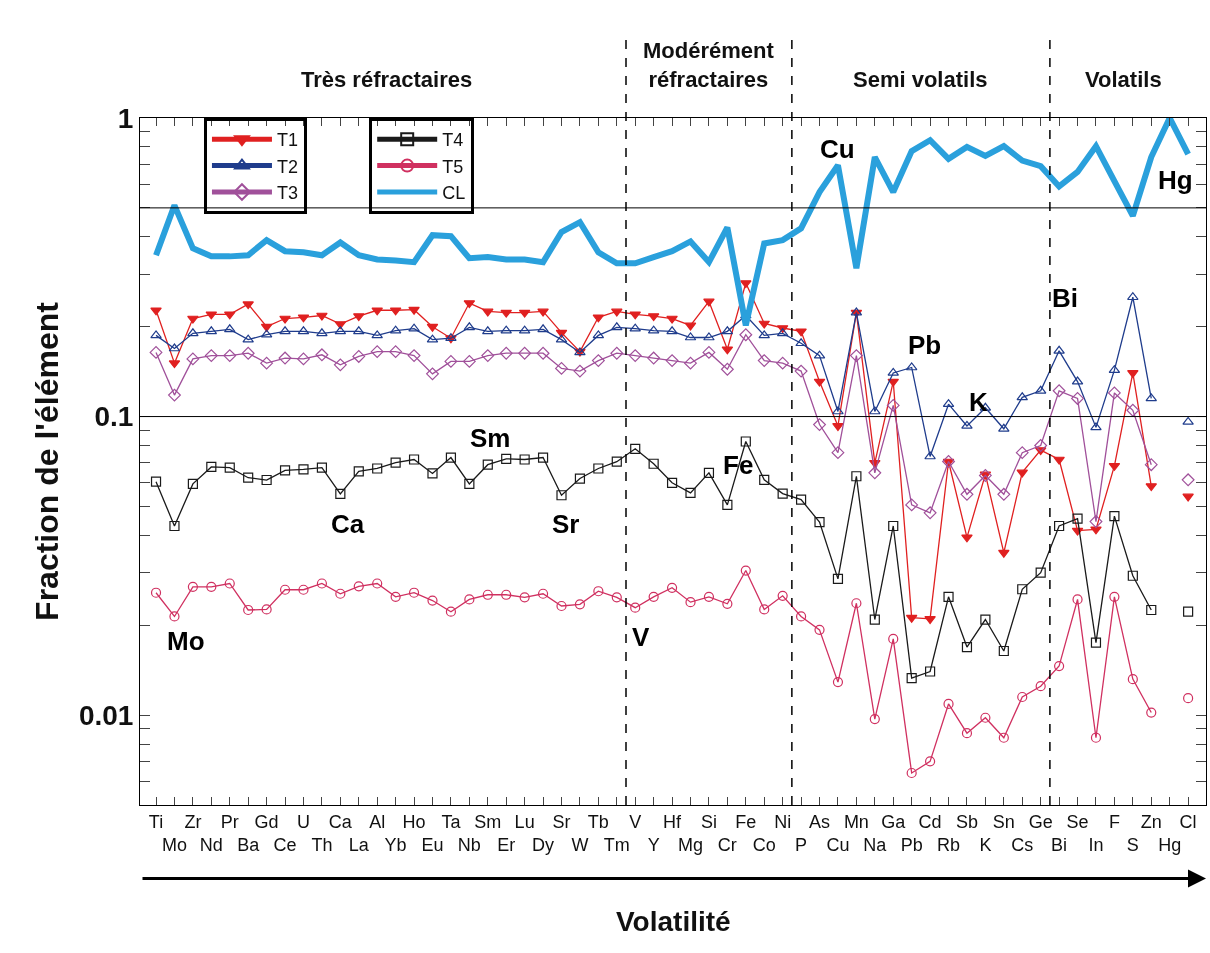 The height and width of the screenshot is (953, 1210). What do you see at coordinates (1151, 821) in the screenshot?
I see `x-tick-label: Zn` at bounding box center [1151, 821].